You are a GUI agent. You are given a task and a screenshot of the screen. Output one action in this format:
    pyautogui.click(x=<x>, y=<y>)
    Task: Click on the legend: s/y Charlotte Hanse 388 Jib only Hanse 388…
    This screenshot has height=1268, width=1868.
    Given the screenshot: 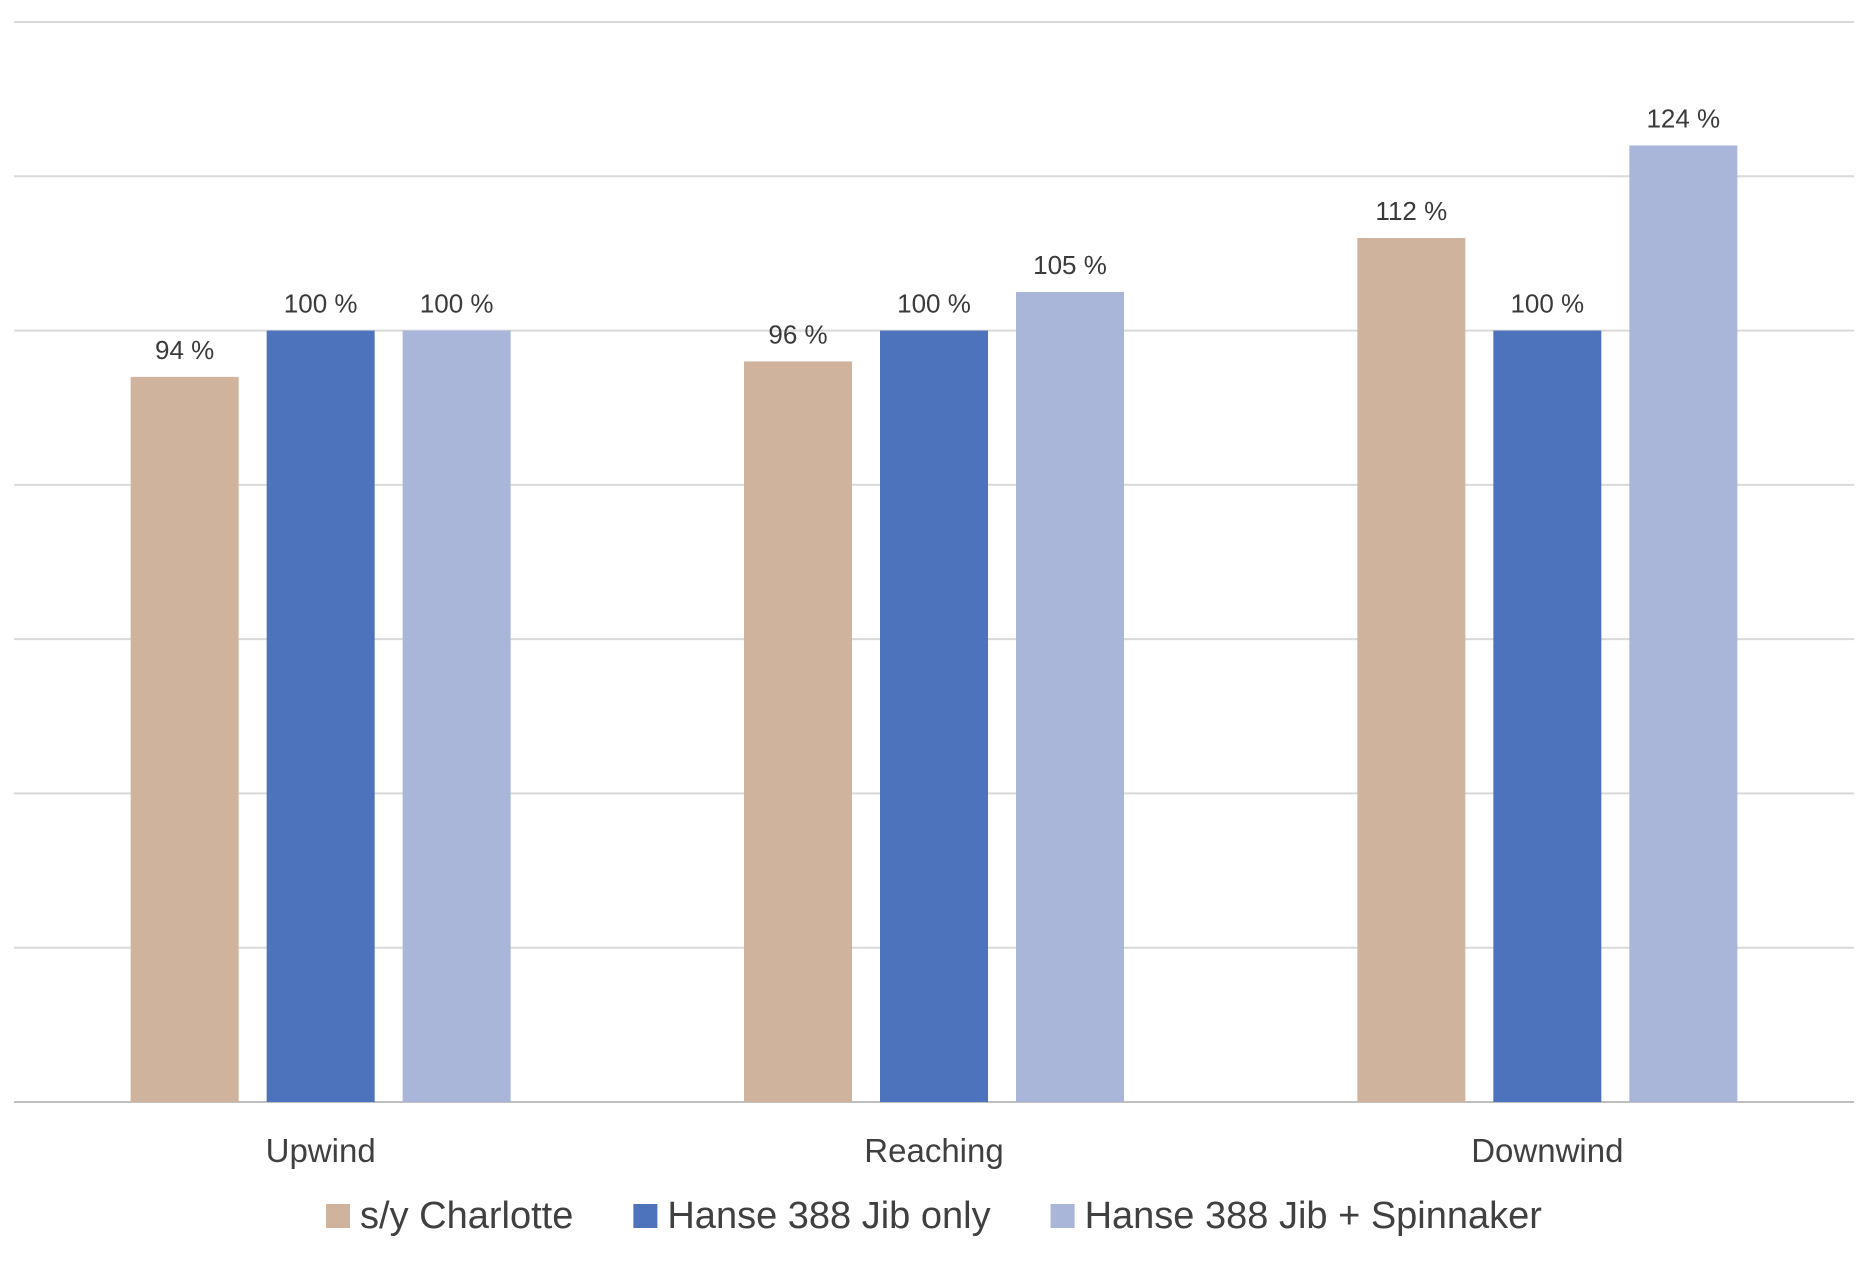 What is the action you would take?
    pyautogui.click(x=934, y=1216)
    